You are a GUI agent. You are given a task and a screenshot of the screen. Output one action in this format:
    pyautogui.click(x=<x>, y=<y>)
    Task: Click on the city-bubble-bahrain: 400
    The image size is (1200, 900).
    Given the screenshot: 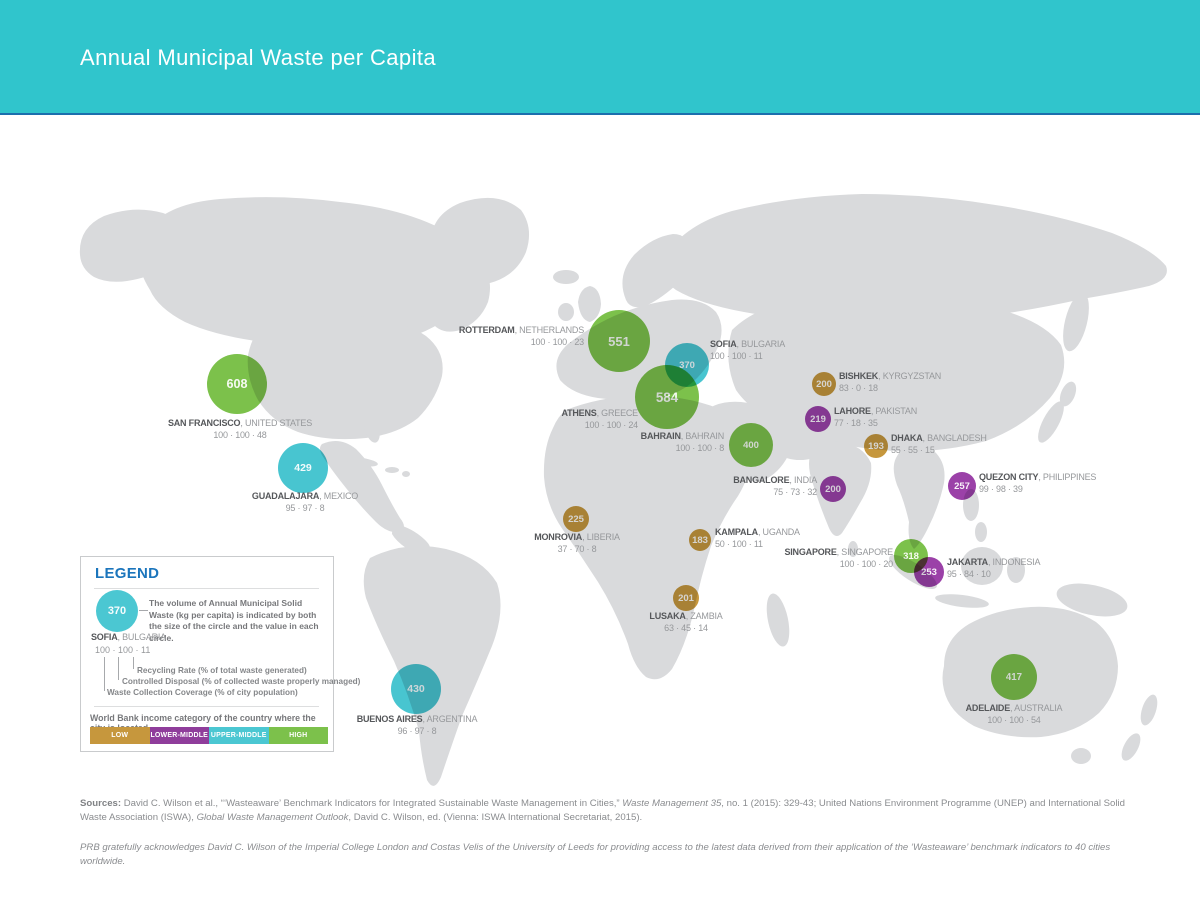 What is the action you would take?
    pyautogui.click(x=751, y=445)
    